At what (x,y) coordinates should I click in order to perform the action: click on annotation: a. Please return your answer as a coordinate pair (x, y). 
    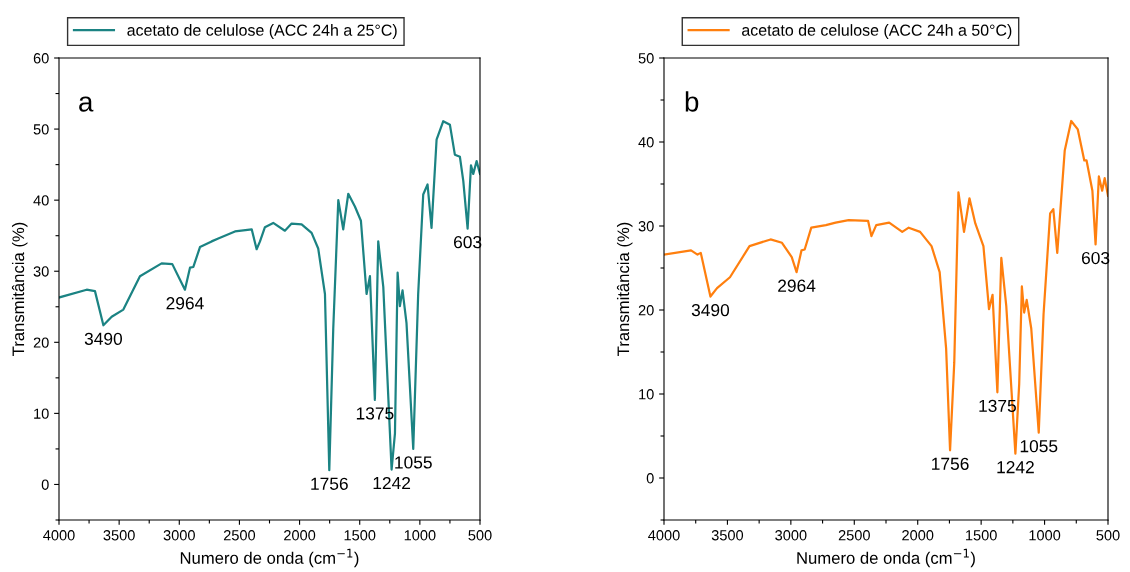
    Looking at the image, I should click on (86, 104).